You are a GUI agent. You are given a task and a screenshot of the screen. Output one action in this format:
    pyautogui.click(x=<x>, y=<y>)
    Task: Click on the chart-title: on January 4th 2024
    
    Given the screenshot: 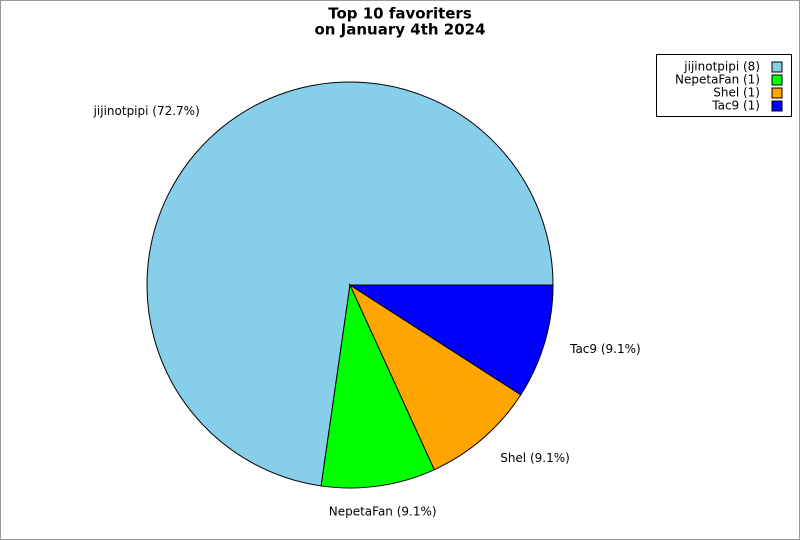 What is the action you would take?
    pyautogui.click(x=399, y=30)
    